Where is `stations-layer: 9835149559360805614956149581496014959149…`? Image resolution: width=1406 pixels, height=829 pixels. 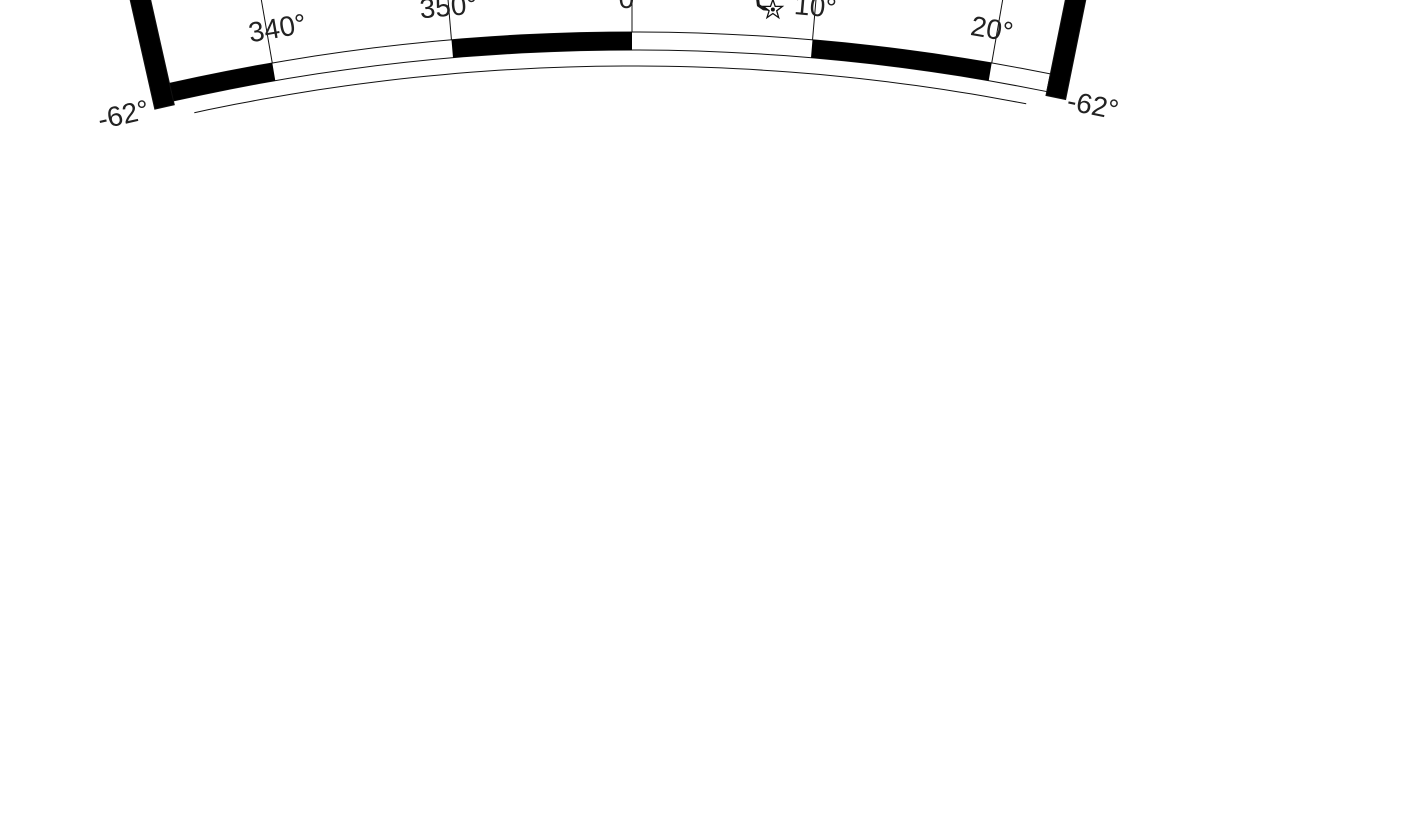
stations-layer: 9835149559360805614956149581496014959149… is located at coordinates (773, 10).